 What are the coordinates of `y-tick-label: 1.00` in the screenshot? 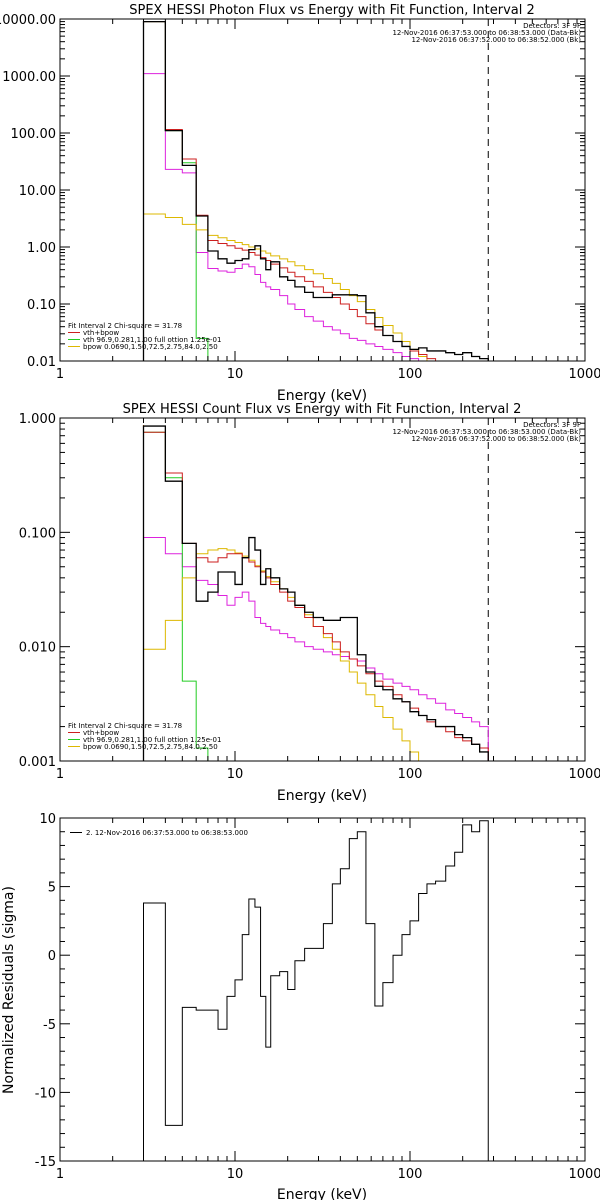 It's located at (41, 248).